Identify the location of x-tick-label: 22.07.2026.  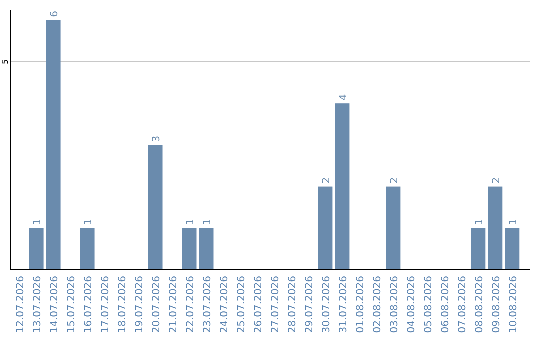
(191, 305).